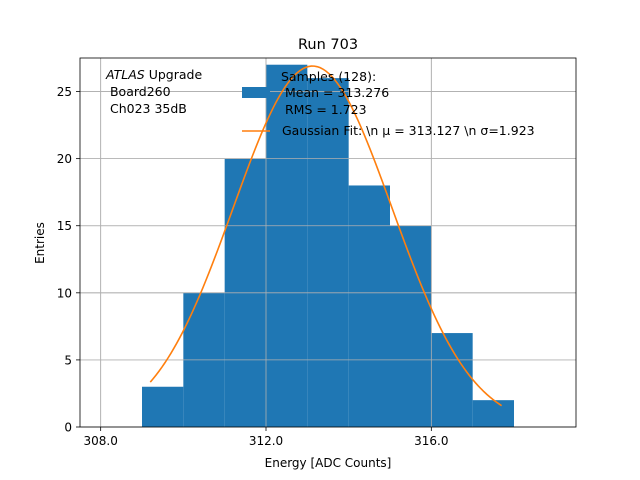 The width and height of the screenshot is (640, 480). What do you see at coordinates (328, 76) in the screenshot?
I see `legend-hist-label: Samples (128):` at bounding box center [328, 76].